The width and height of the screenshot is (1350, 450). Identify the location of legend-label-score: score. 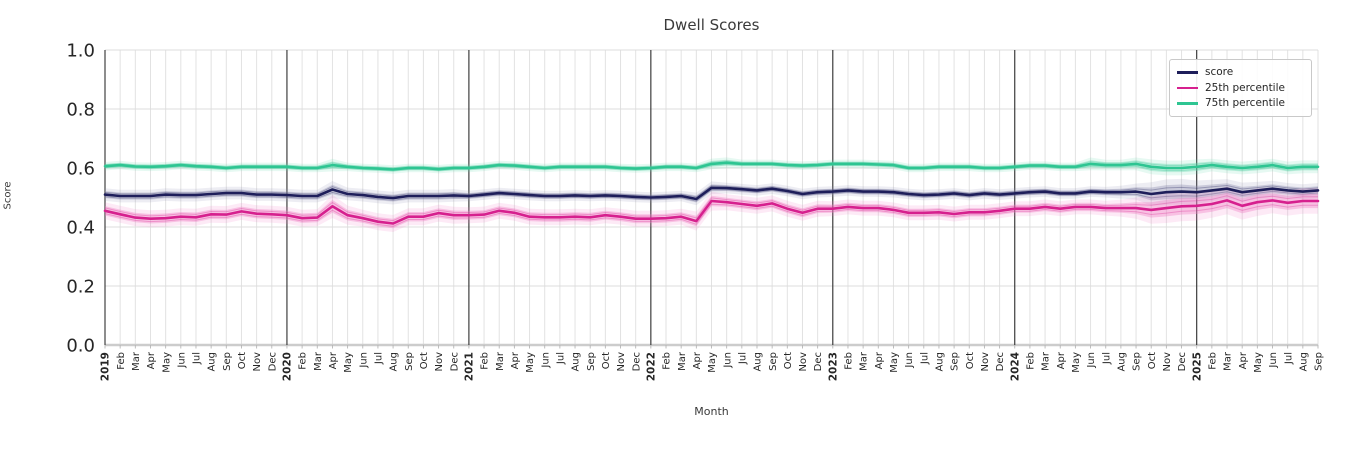
(1219, 72).